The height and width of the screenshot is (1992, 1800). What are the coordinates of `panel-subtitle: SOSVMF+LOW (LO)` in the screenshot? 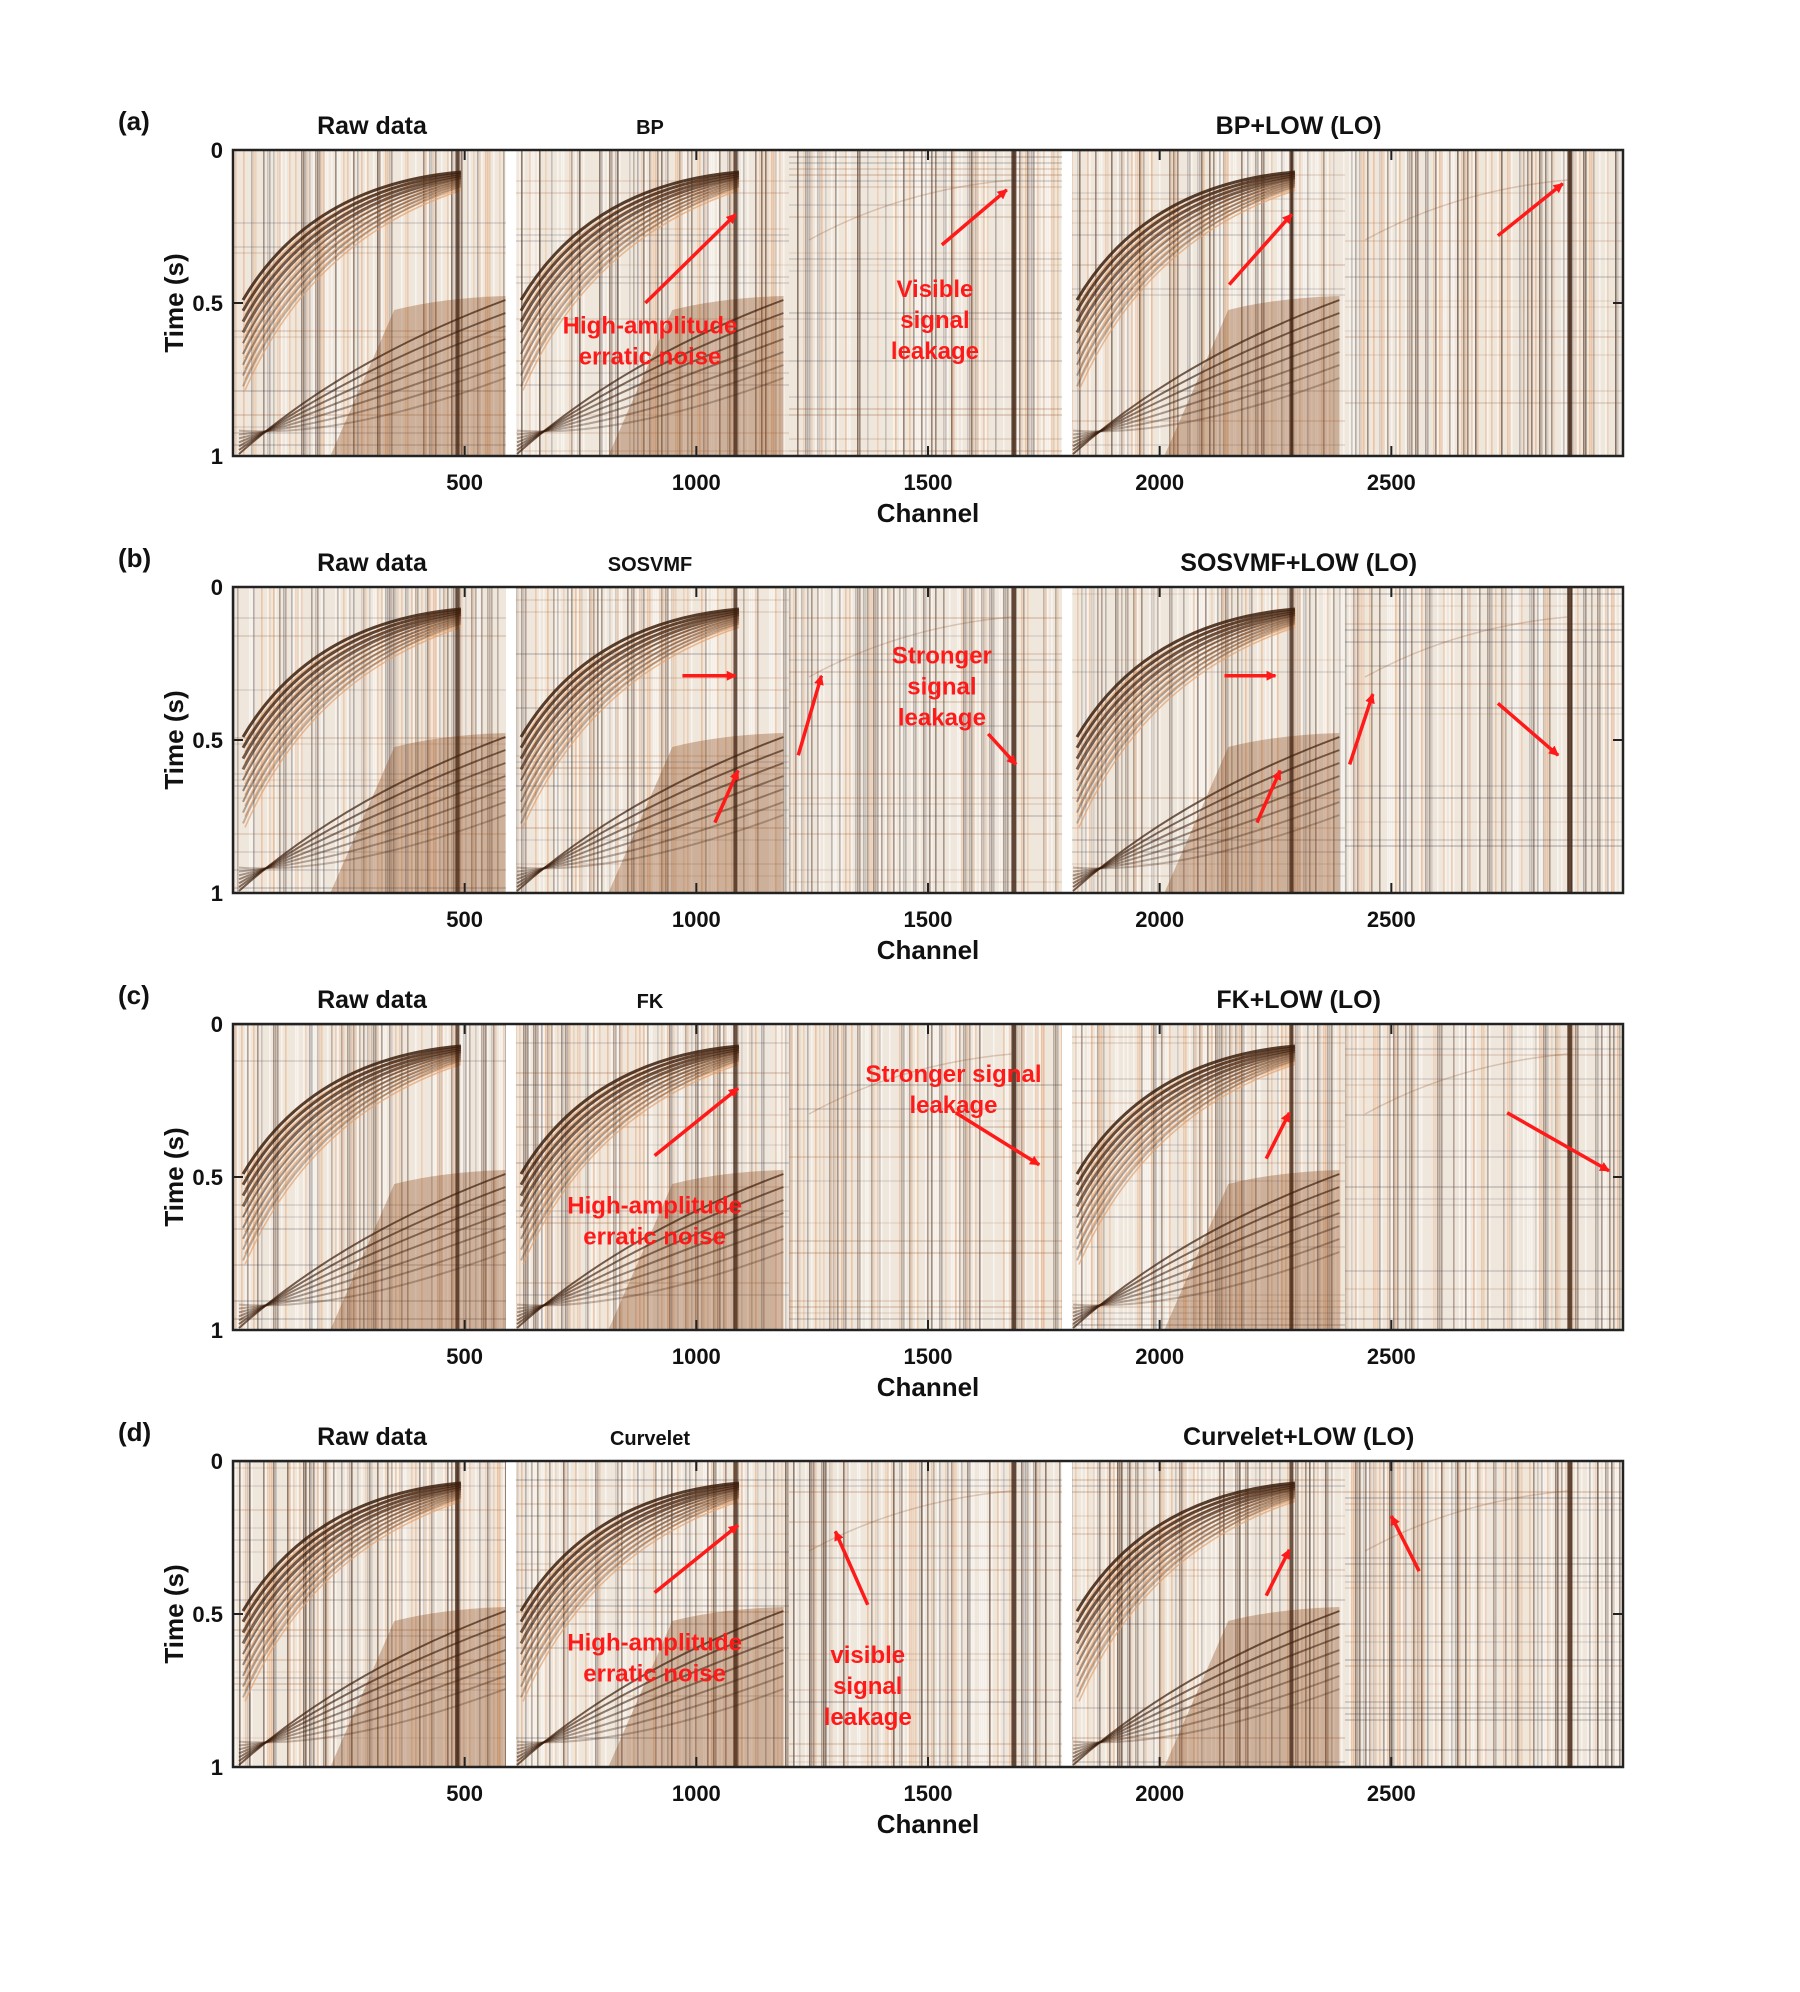 It's located at (1298, 563).